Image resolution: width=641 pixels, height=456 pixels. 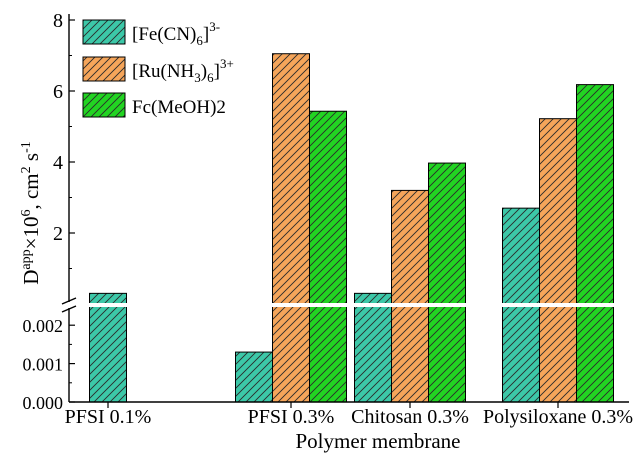 I want to click on axis-break-mark-lower, so click(x=69, y=309).